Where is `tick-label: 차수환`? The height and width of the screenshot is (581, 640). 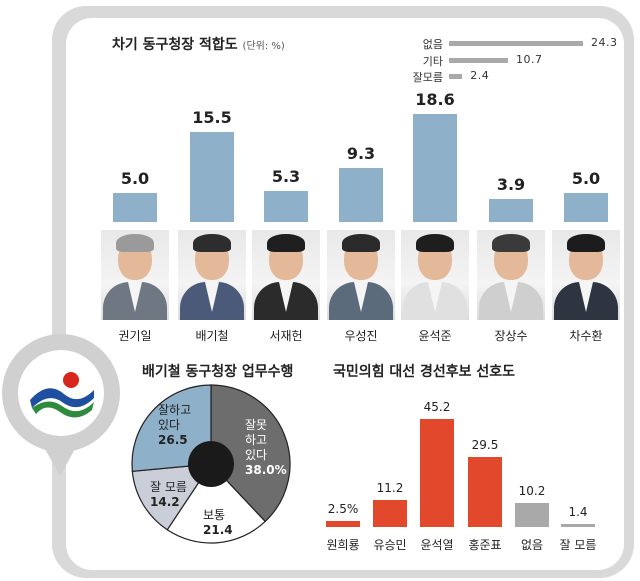
tick-label: 차수환 is located at coordinates (586, 336).